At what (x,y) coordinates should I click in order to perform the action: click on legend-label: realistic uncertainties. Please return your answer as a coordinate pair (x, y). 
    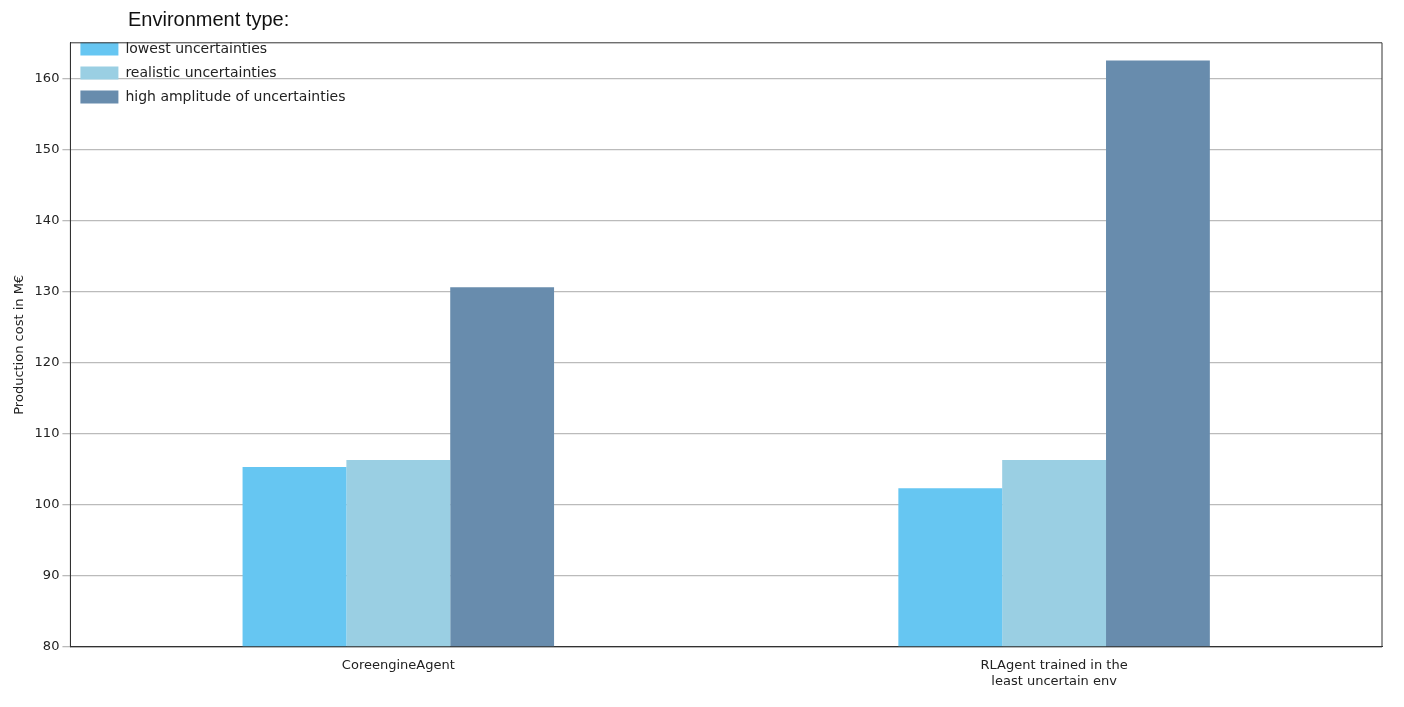
    Looking at the image, I should click on (201, 71).